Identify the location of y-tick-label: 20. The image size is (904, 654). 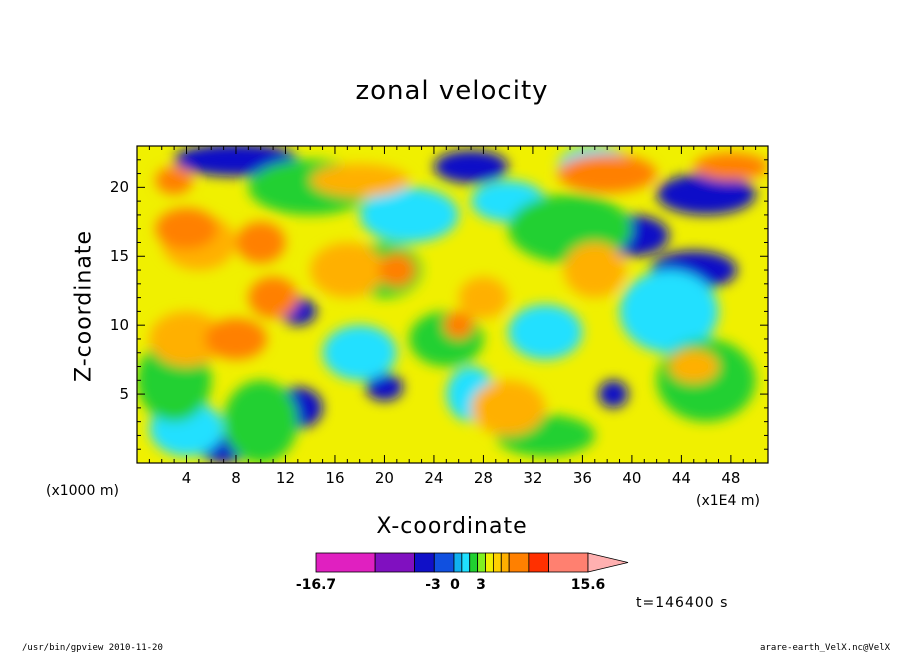
(119, 187).